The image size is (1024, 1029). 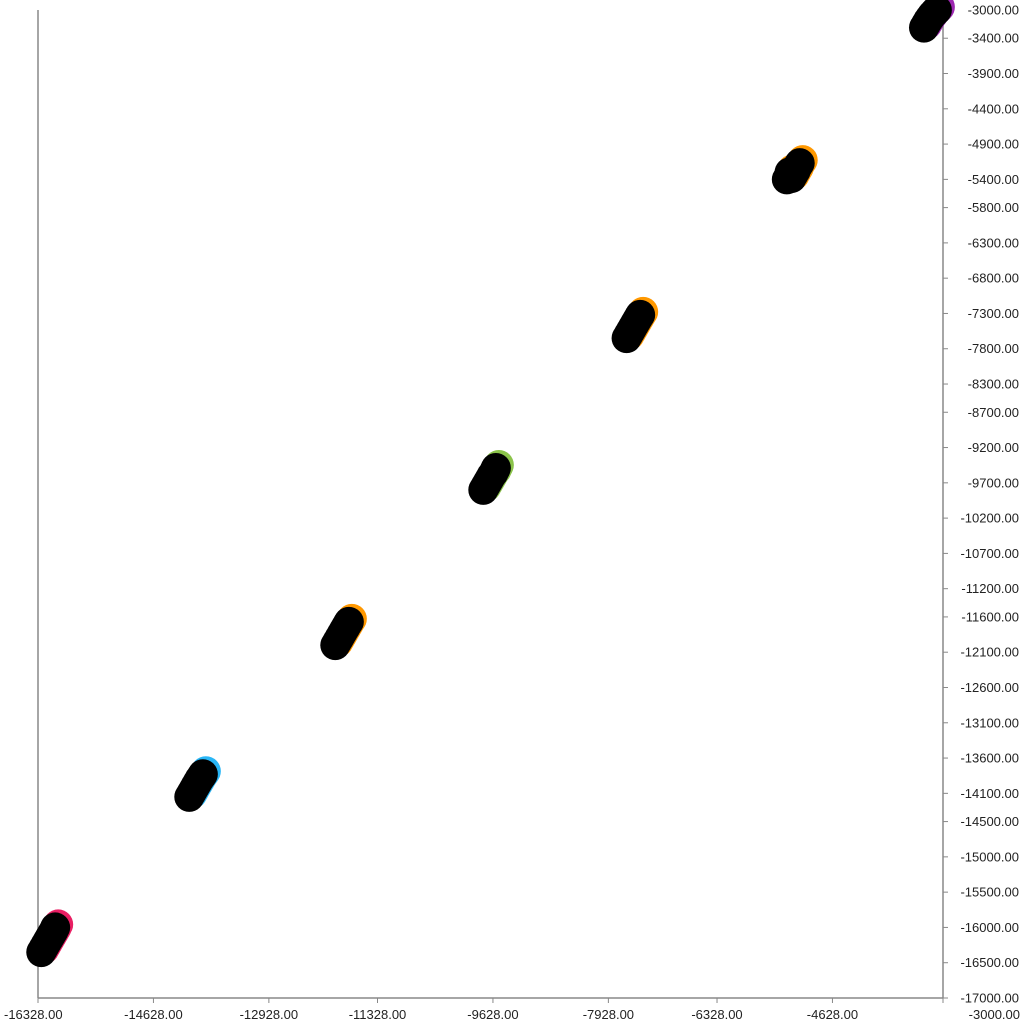 I want to click on x-tick-label: -7928.00, so click(x=608, y=1014).